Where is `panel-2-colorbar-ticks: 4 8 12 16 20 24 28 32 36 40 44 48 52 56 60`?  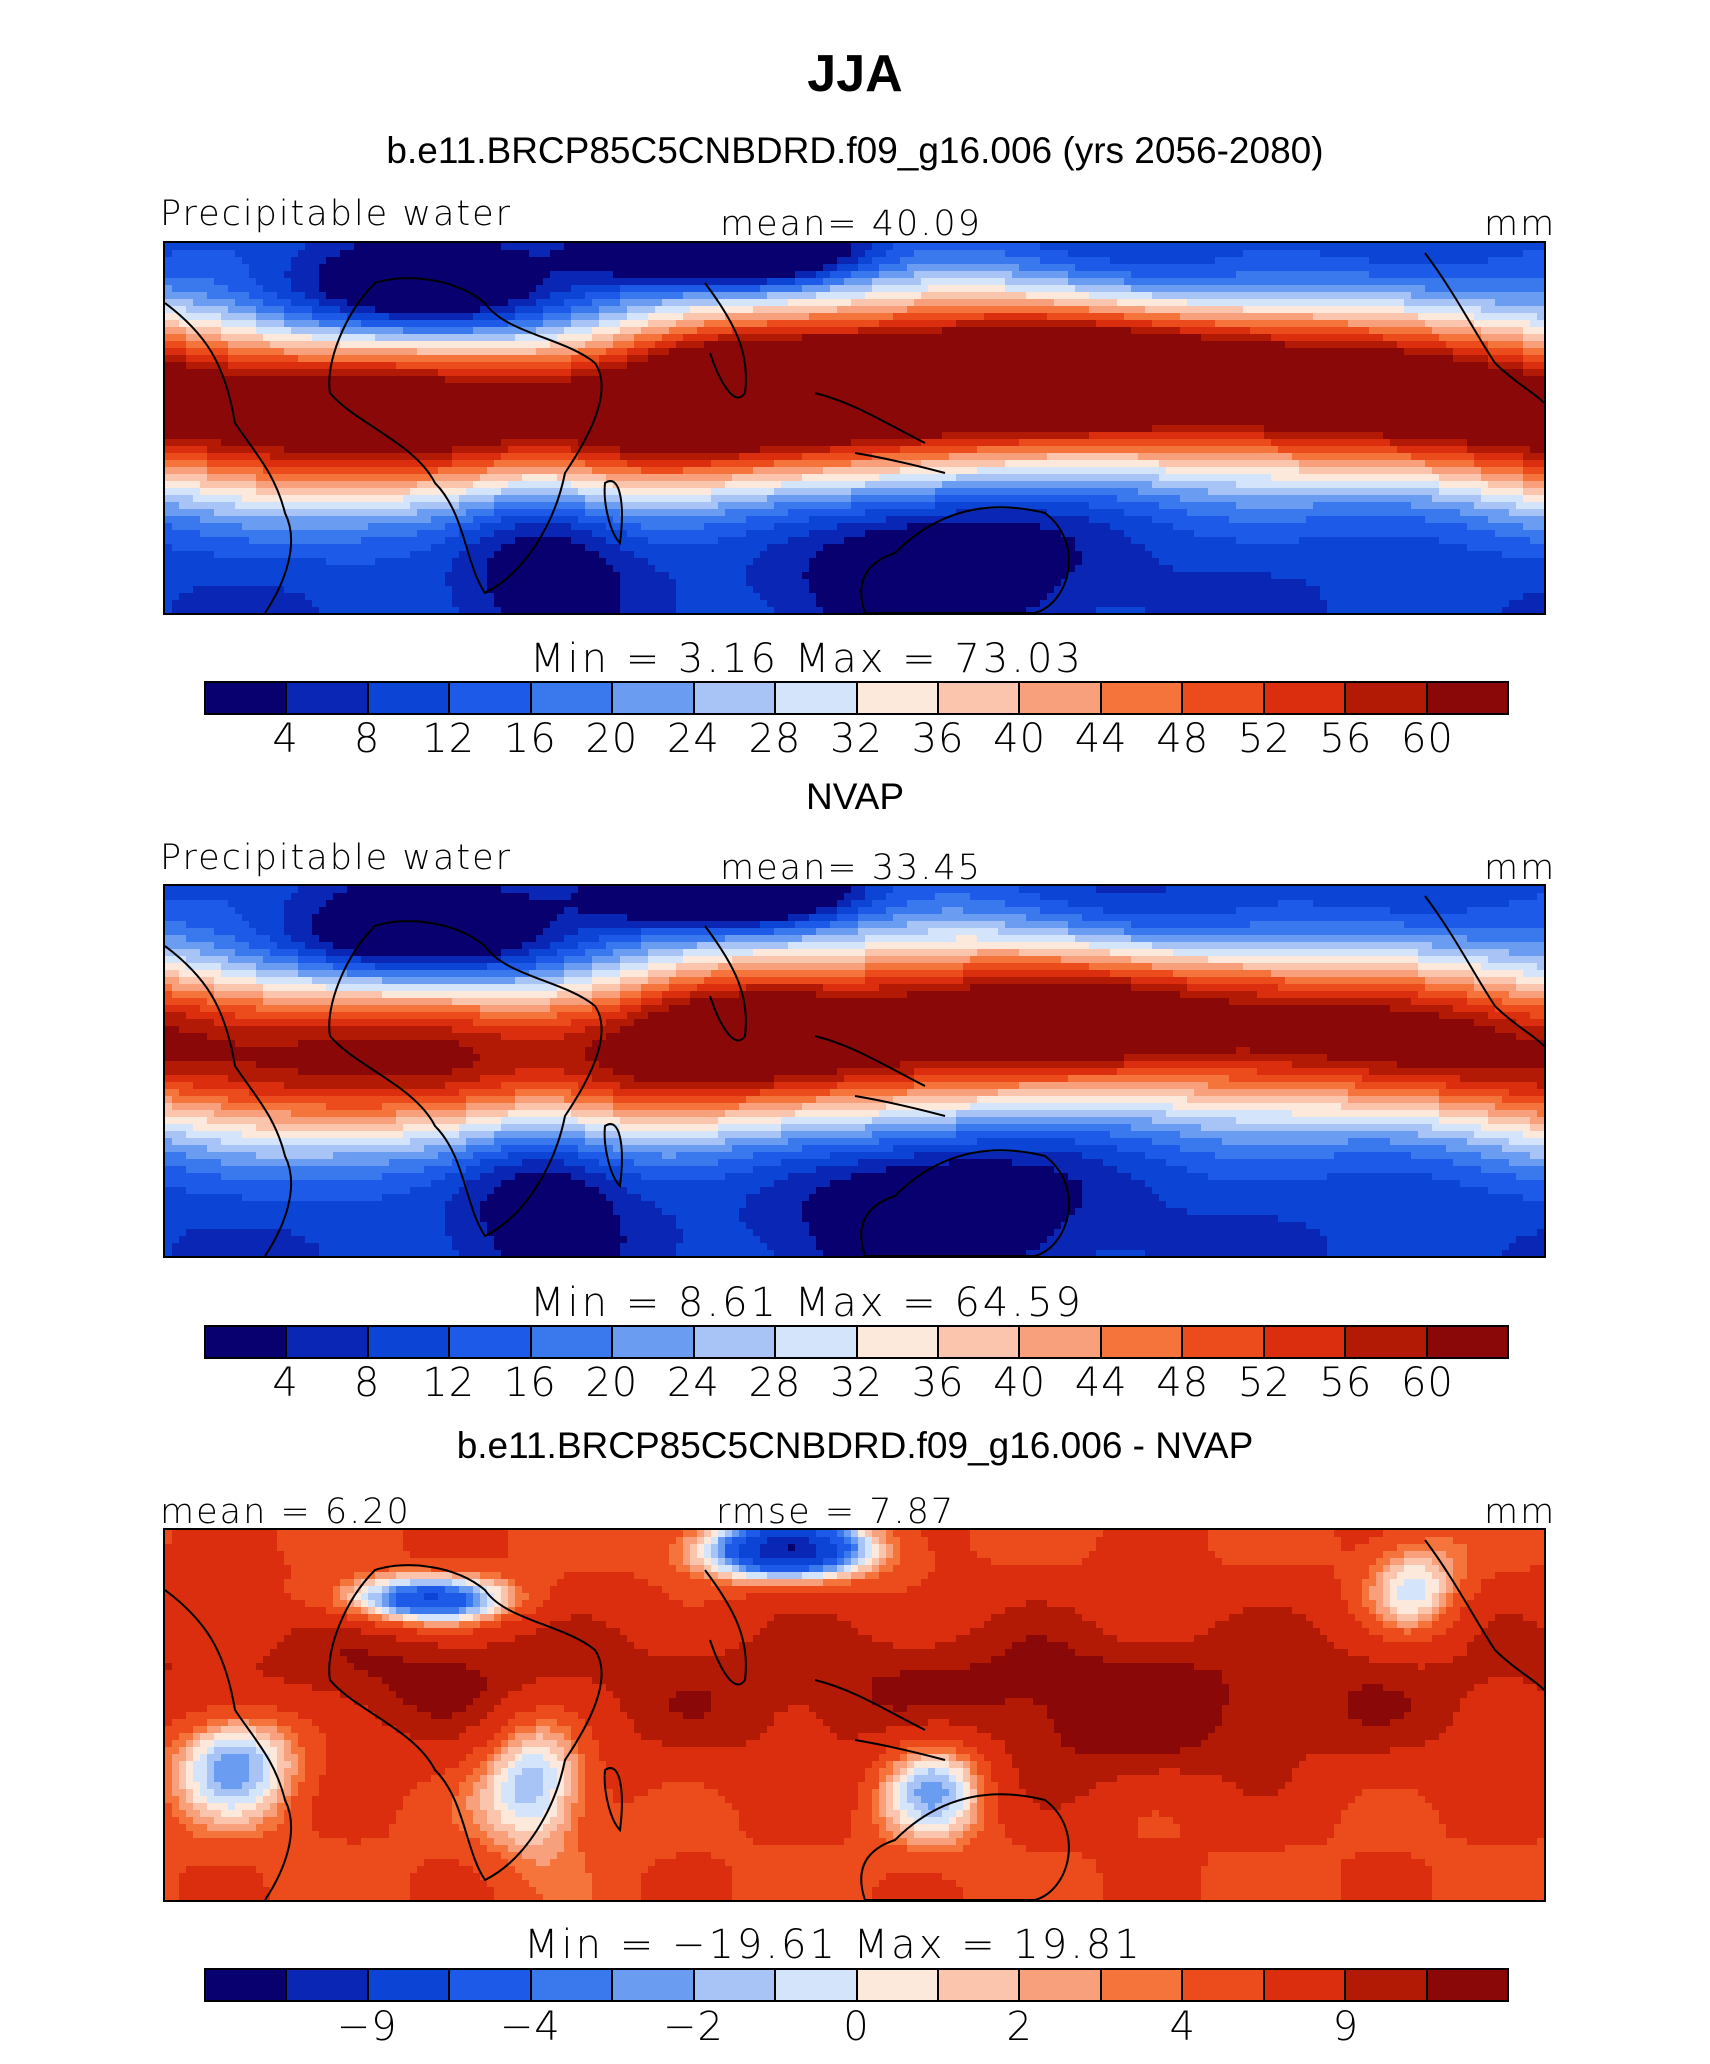 panel-2-colorbar-ticks: 4 8 12 16 20 24 28 32 36 40 44 48 52 56 60 is located at coordinates (856, 1385).